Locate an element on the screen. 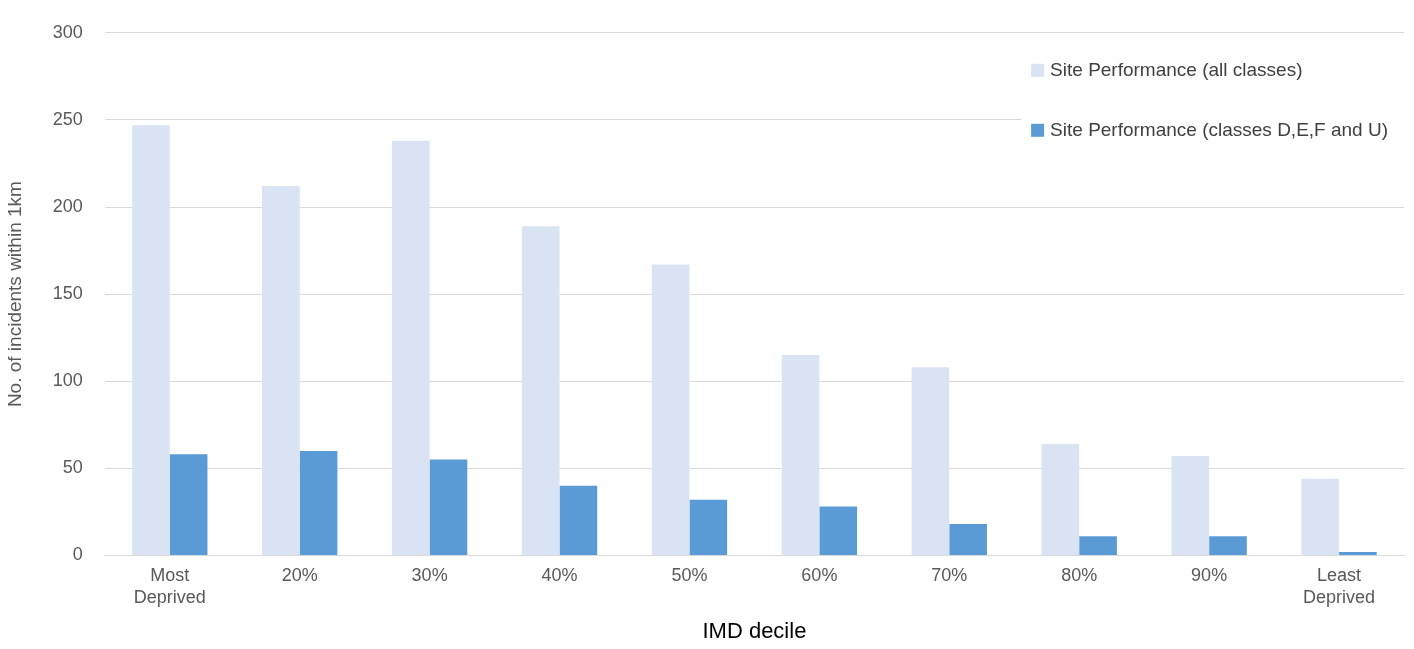 This screenshot has width=1414, height=649. y-tick-label: 200 is located at coordinates (67, 205).